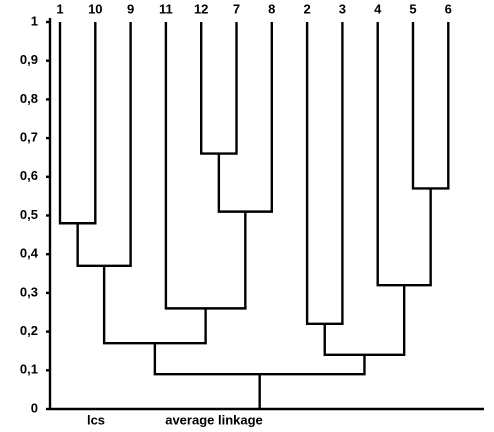 Image resolution: width=494 pixels, height=432 pixels. What do you see at coordinates (29, 214) in the screenshot?
I see `y-tick-label: 0,5` at bounding box center [29, 214].